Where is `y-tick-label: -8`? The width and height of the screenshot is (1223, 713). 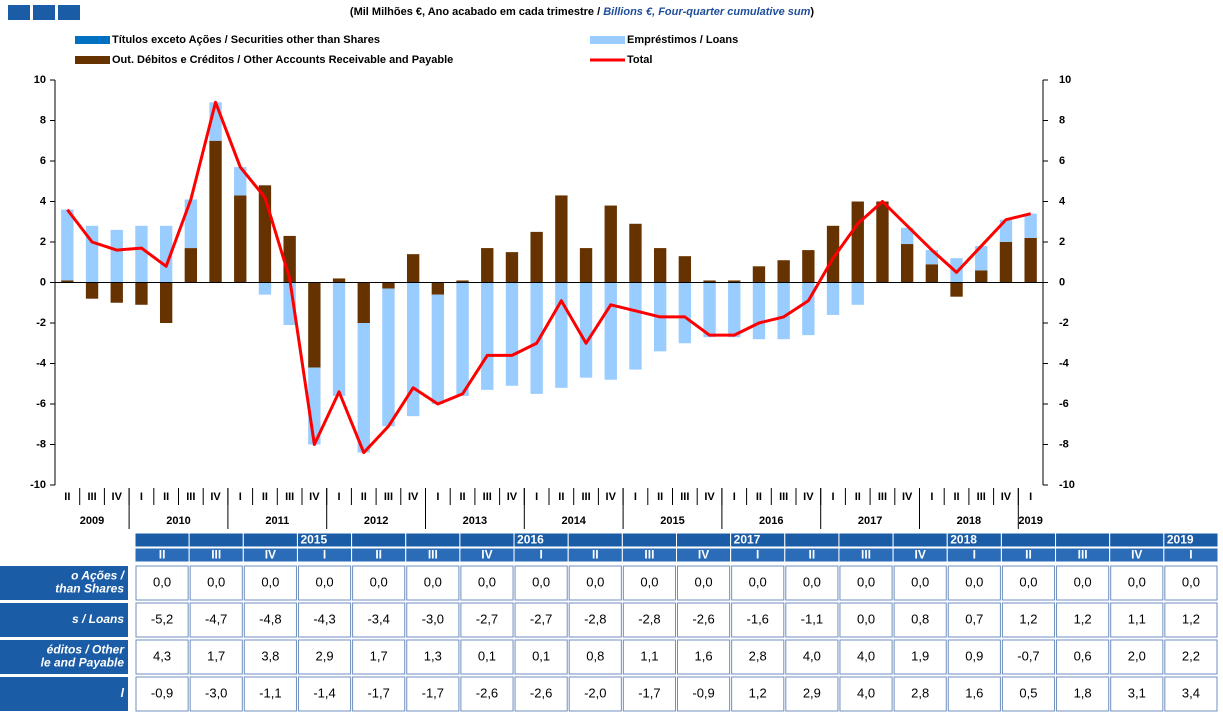 y-tick-label: -8 is located at coordinates (41, 444).